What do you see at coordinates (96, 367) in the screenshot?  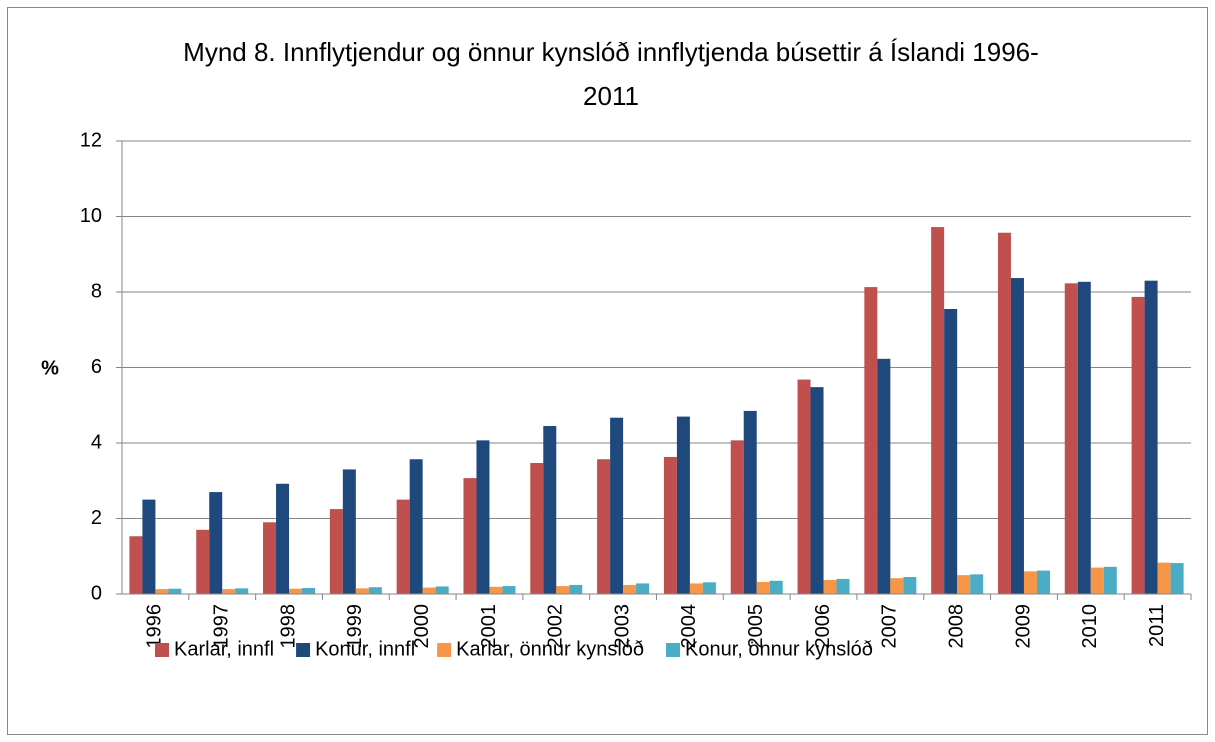 I see `y-tick-label: 6` at bounding box center [96, 367].